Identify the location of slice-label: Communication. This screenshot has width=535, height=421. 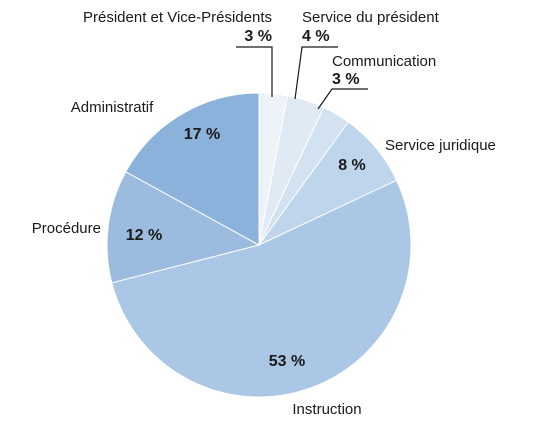
(384, 61).